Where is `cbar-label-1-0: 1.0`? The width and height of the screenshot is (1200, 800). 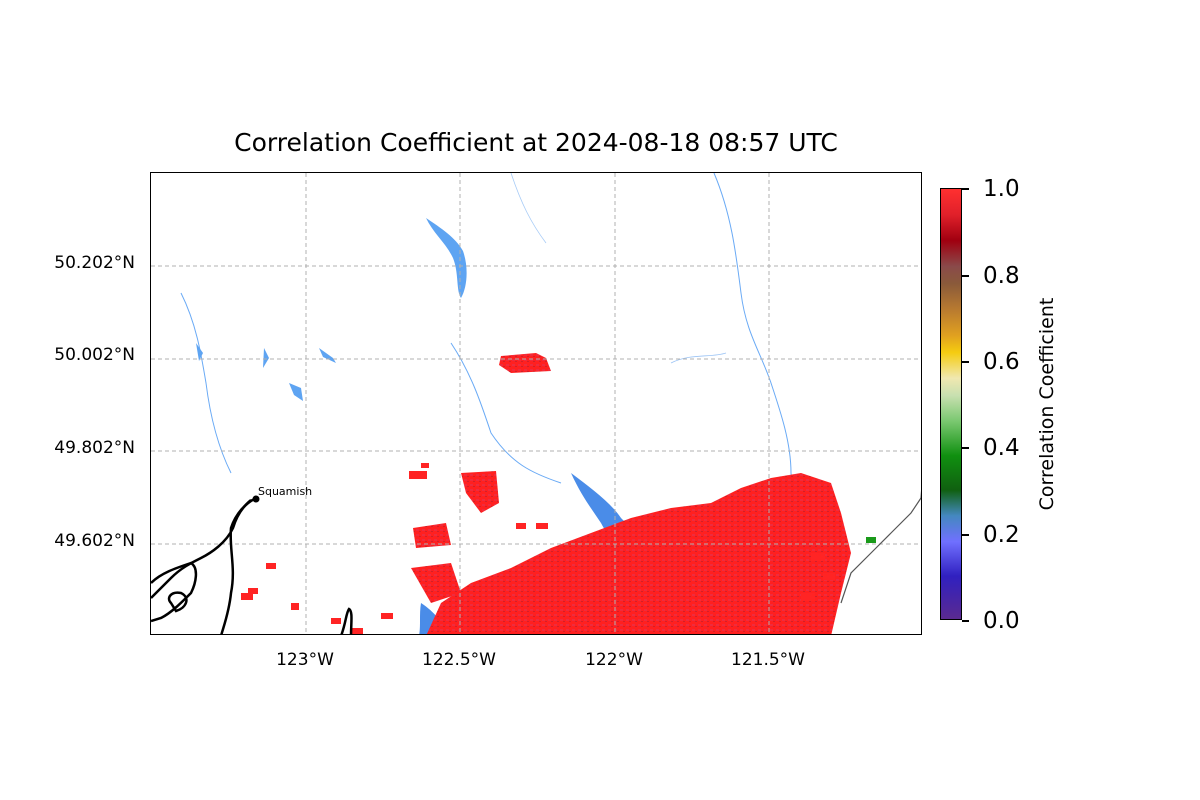
cbar-label-1-0: 1.0 is located at coordinates (1001, 189).